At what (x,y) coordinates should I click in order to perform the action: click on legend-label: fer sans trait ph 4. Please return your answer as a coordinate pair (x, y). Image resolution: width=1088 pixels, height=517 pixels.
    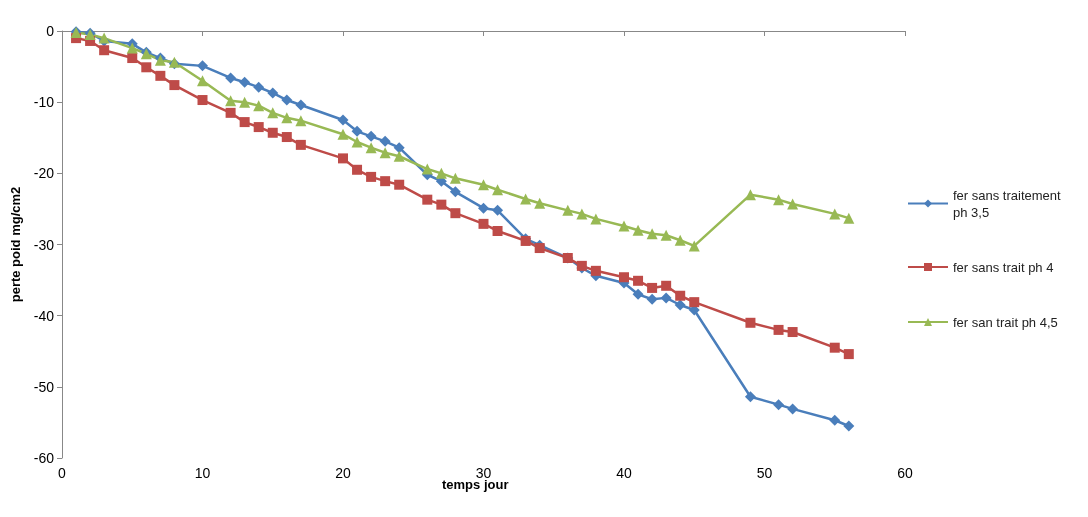
    Looking at the image, I should click on (1003, 267).